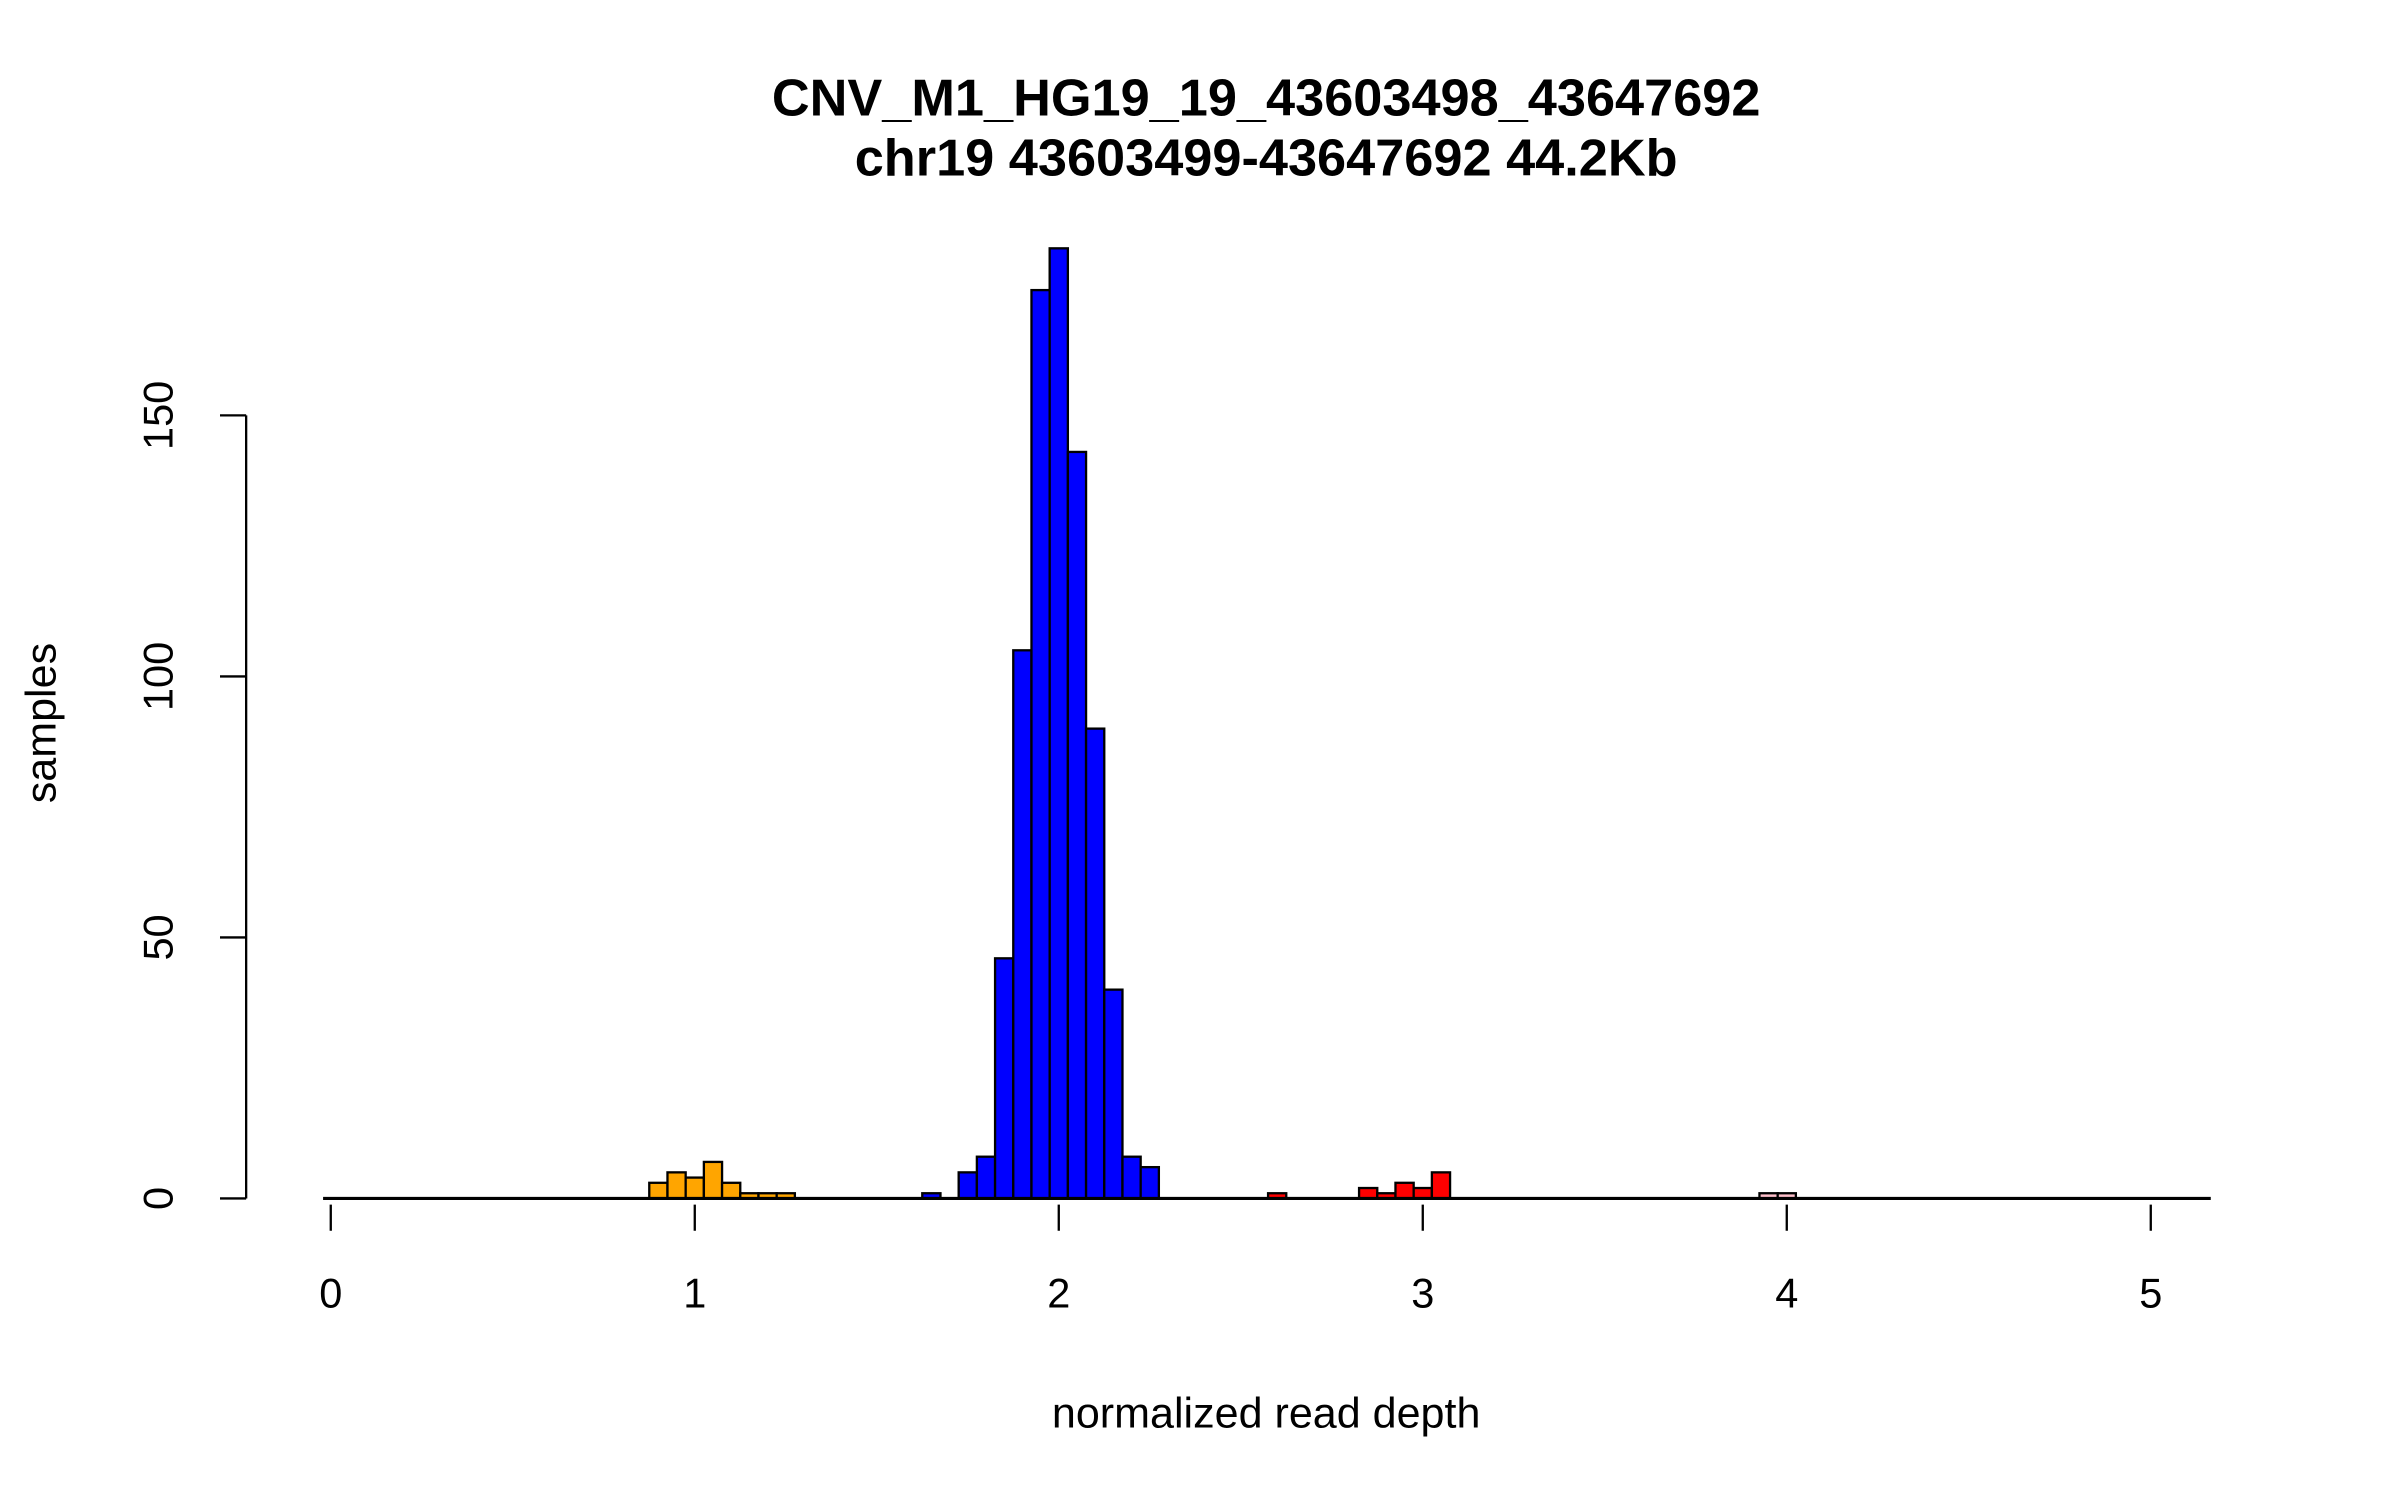 This screenshot has height=1500, width=2400. I want to click on x-tick-label: 5, so click(2150, 1293).